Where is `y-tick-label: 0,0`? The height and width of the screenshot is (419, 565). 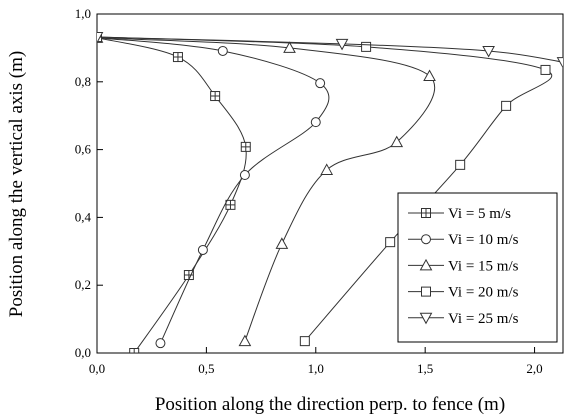 y-tick-label: 0,0 is located at coordinates (83, 352).